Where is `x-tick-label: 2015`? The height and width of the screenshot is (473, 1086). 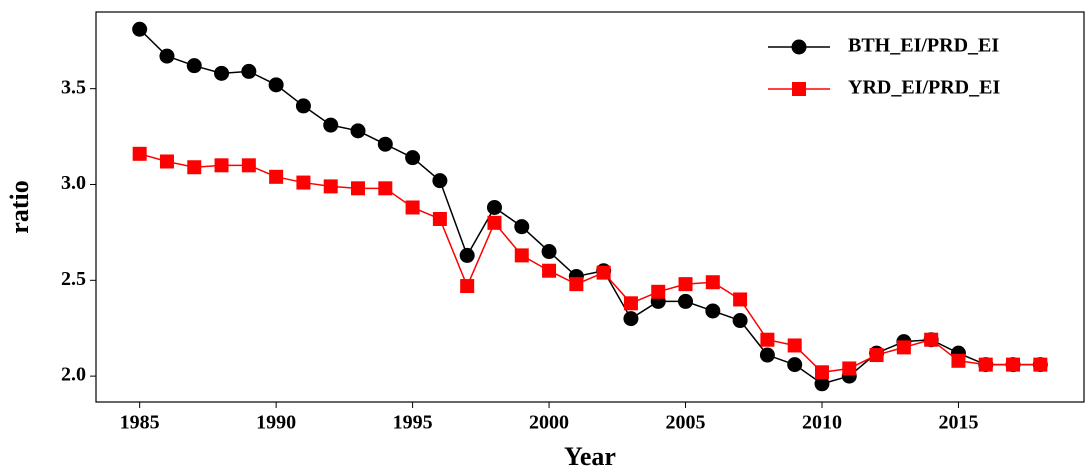 x-tick-label: 2015 is located at coordinates (958, 423).